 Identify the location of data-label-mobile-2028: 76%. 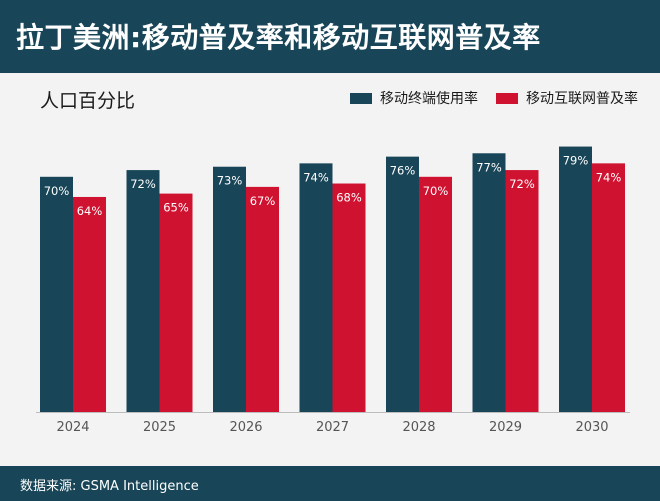
(403, 171).